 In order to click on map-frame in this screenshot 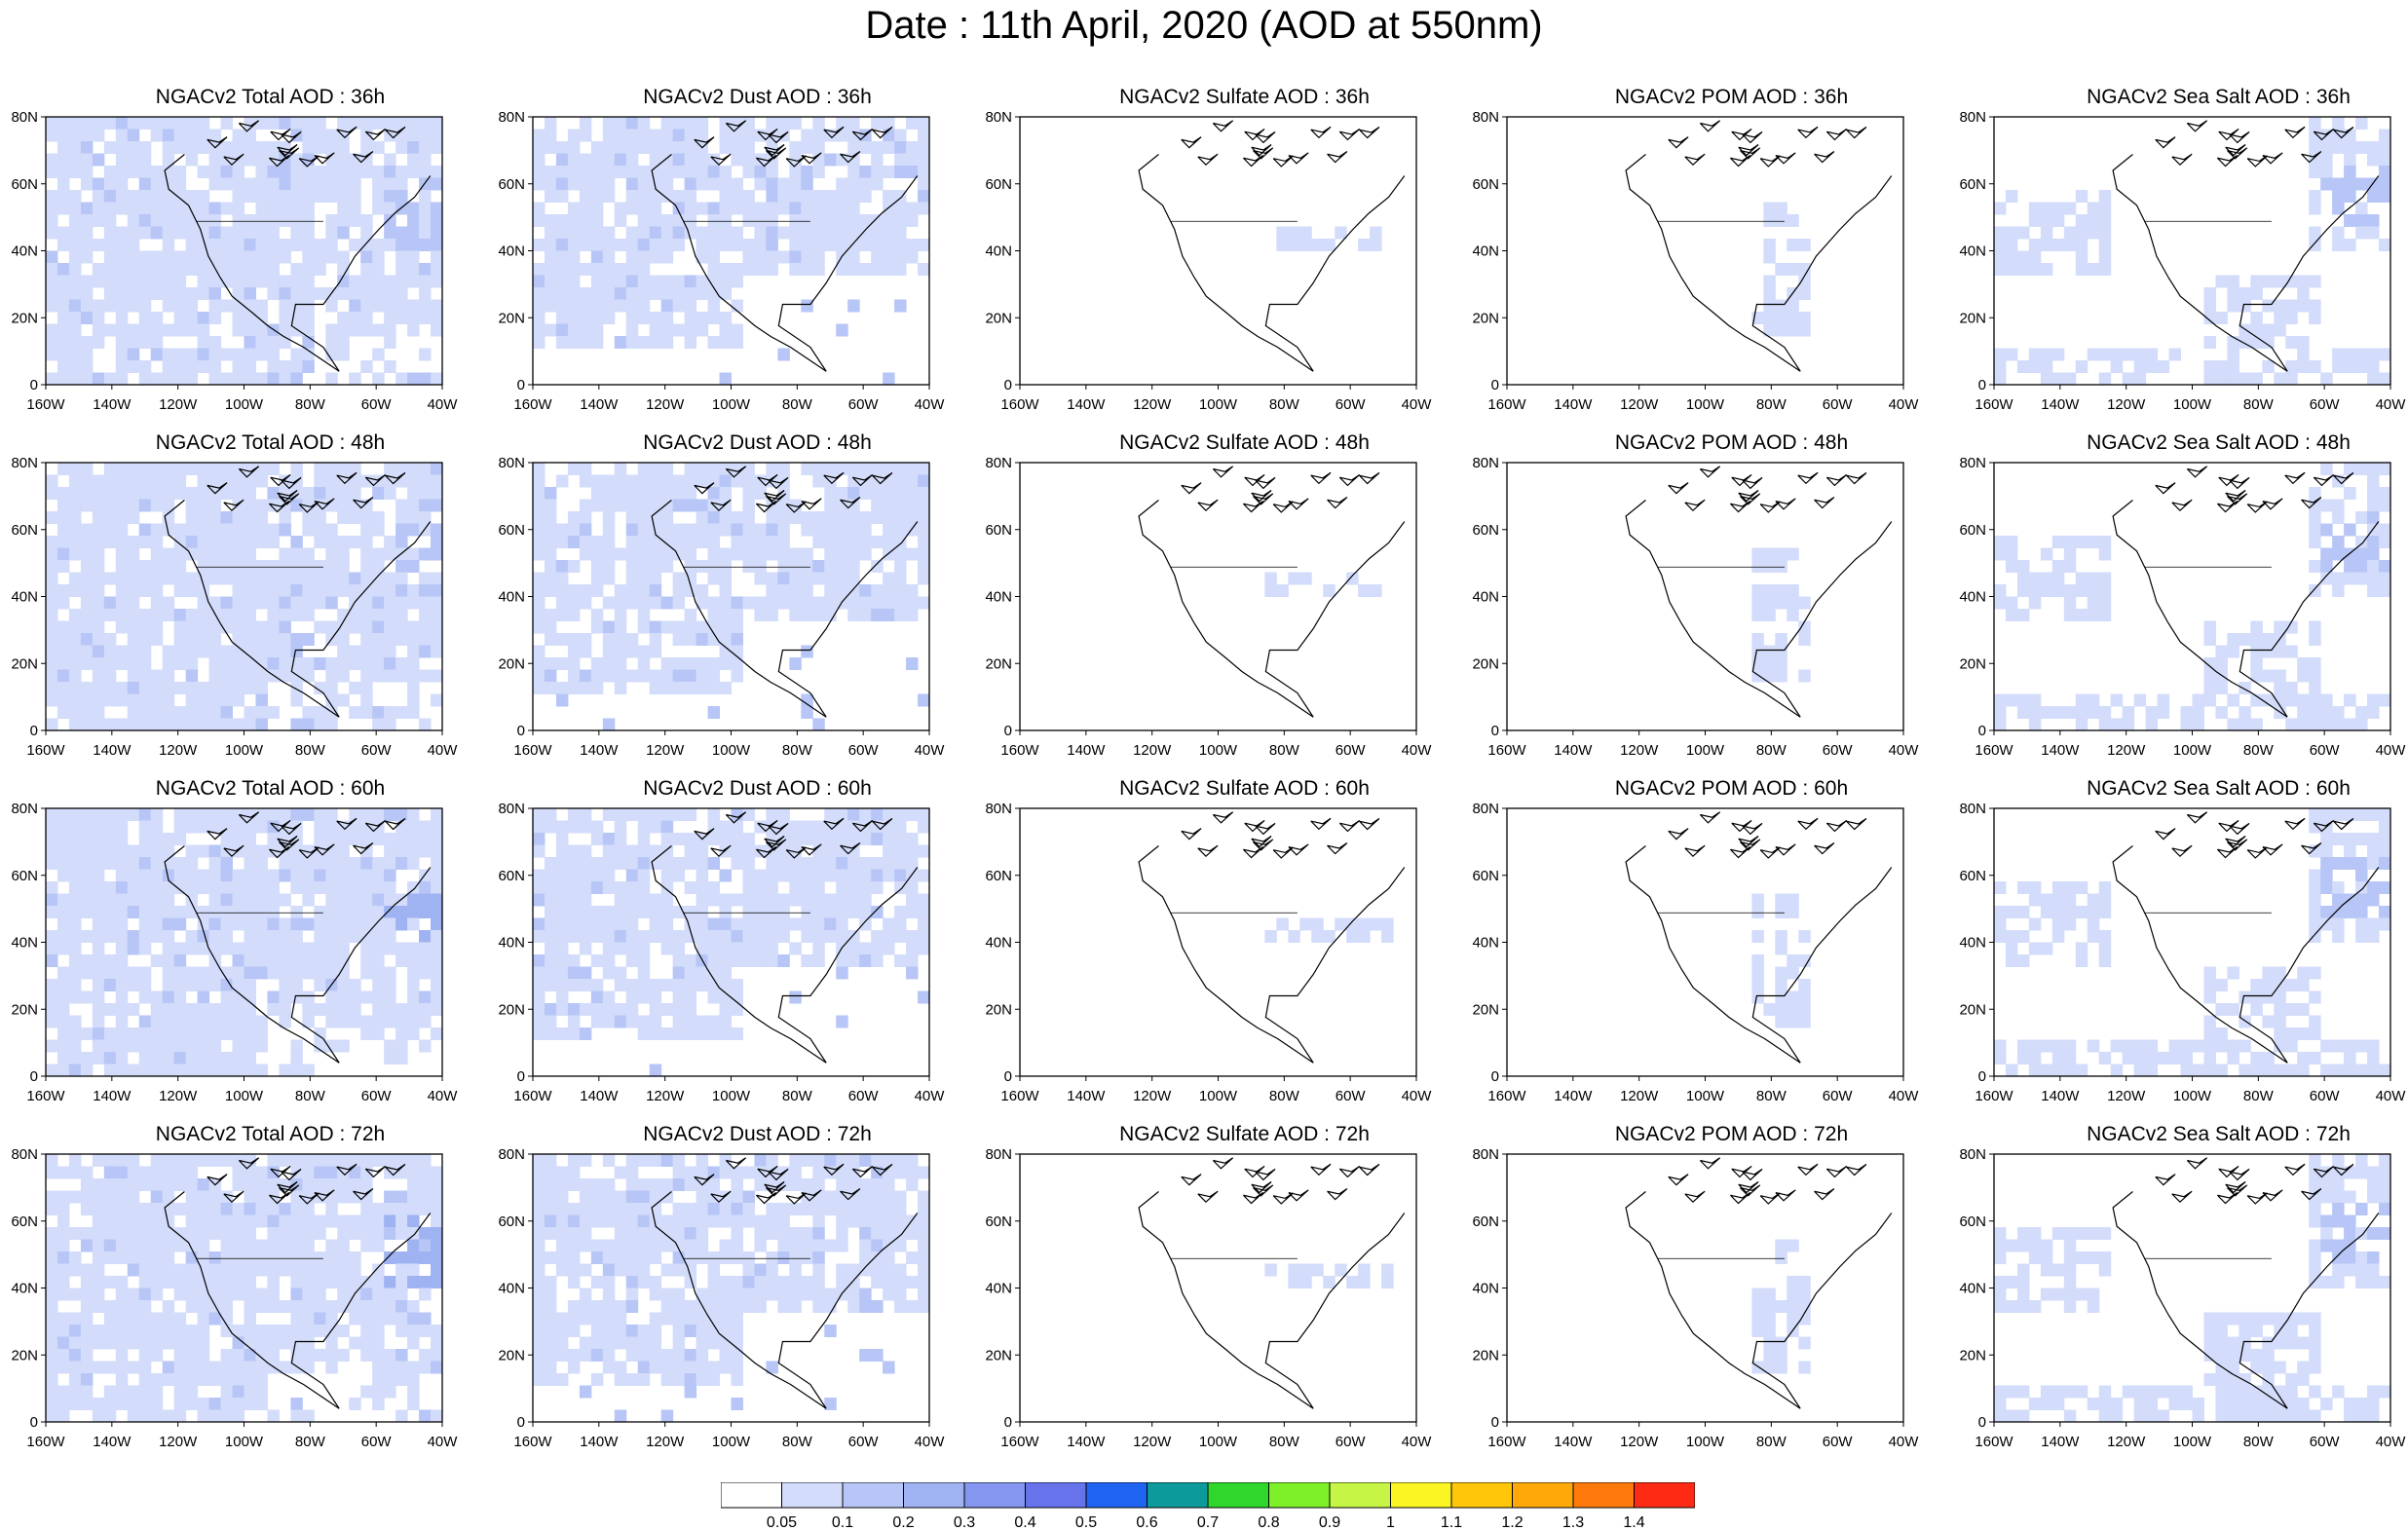, I will do `click(1705, 596)`.